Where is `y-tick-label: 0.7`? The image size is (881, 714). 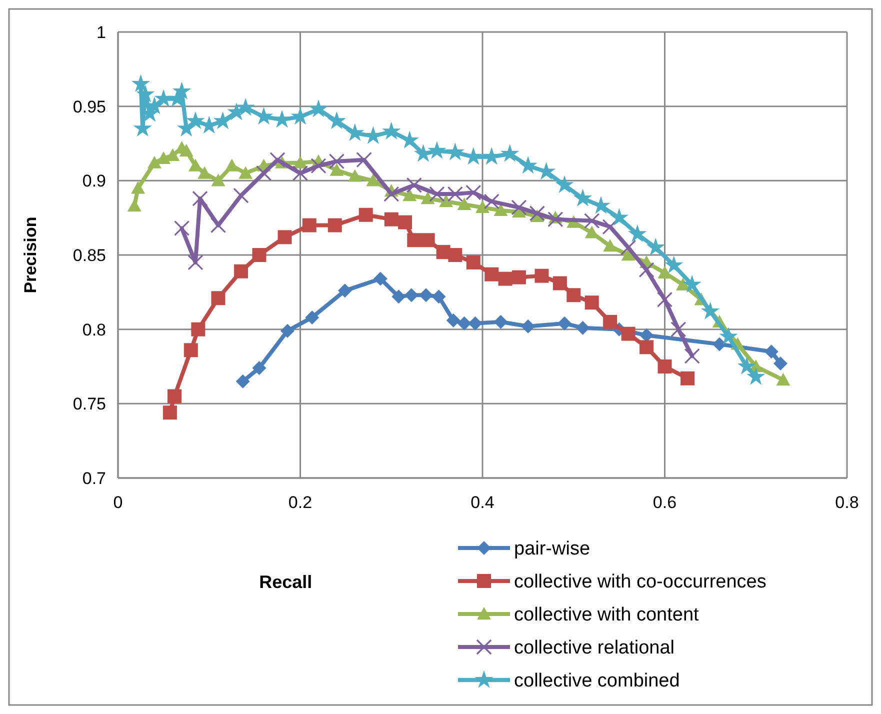
y-tick-label: 0.7 is located at coordinates (94, 478).